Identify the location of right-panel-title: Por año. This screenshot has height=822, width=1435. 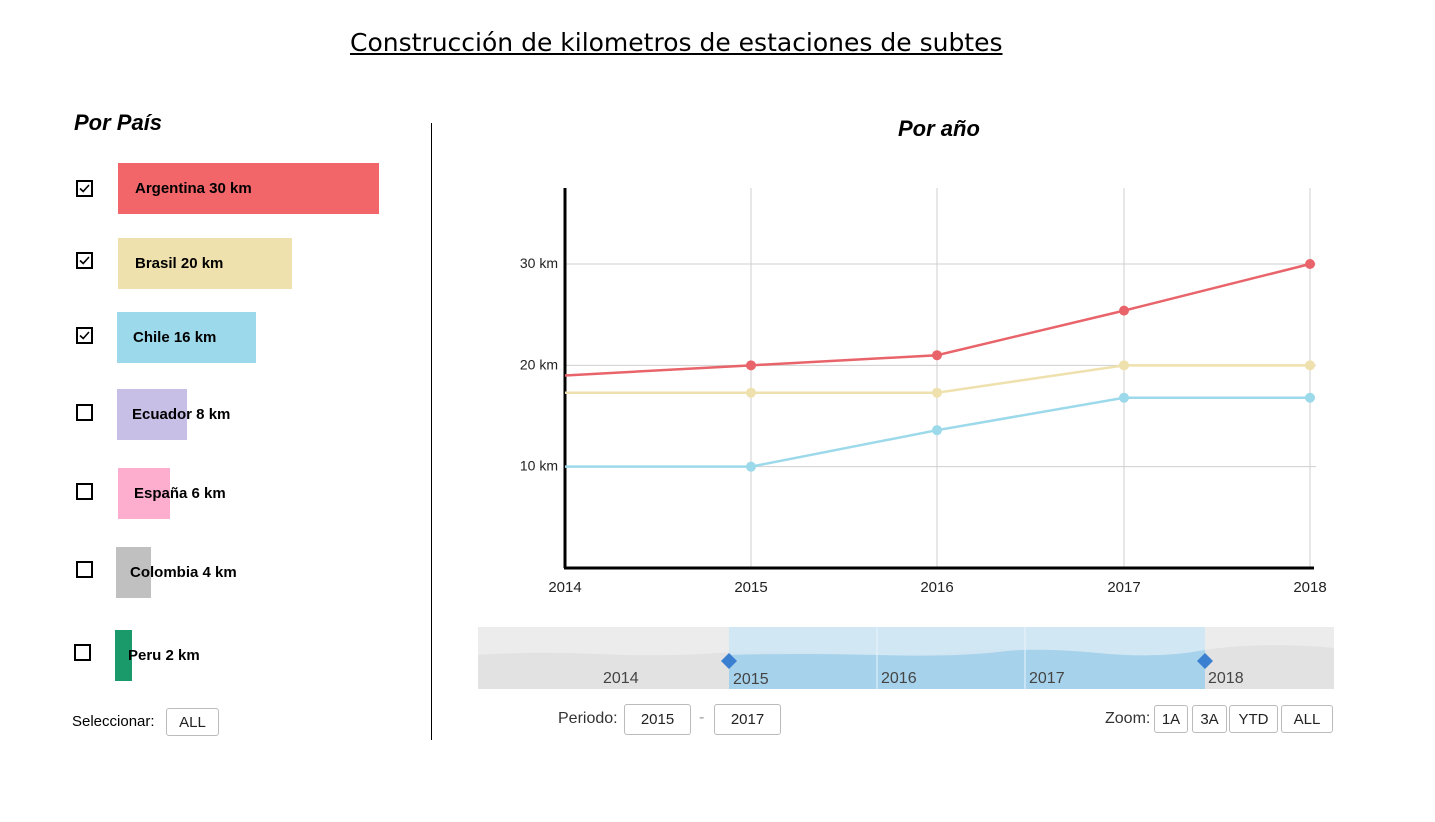
(939, 128).